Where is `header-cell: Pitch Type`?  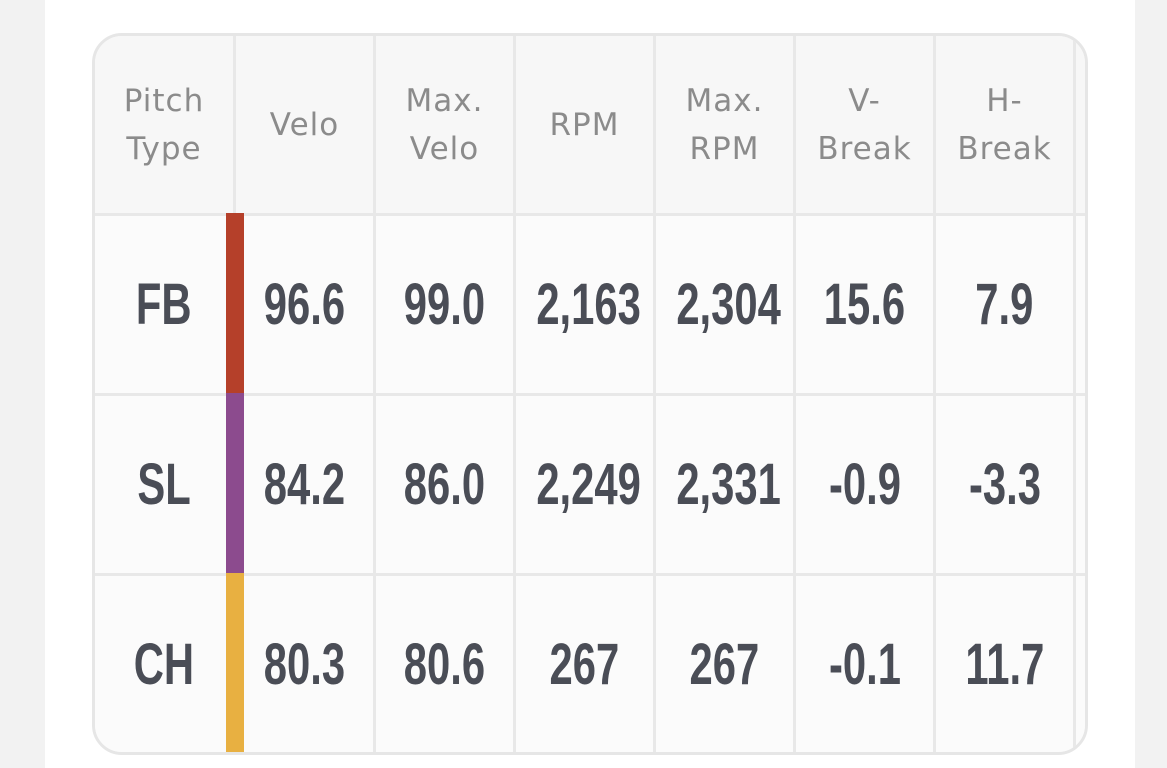 header-cell: Pitch Type is located at coordinates (165, 126).